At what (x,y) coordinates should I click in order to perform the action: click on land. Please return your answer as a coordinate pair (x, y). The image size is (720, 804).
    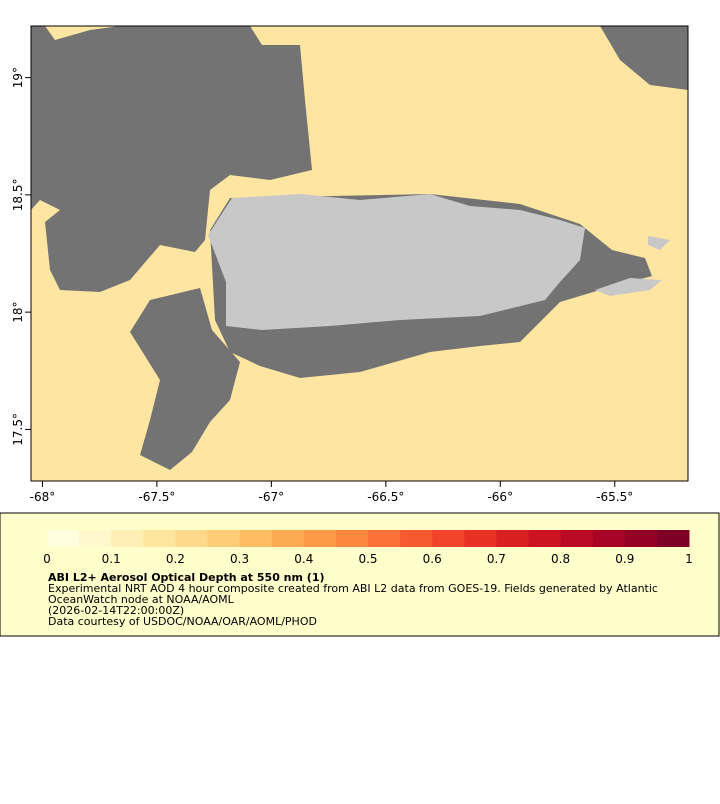
    Looking at the image, I should click on (439, 262).